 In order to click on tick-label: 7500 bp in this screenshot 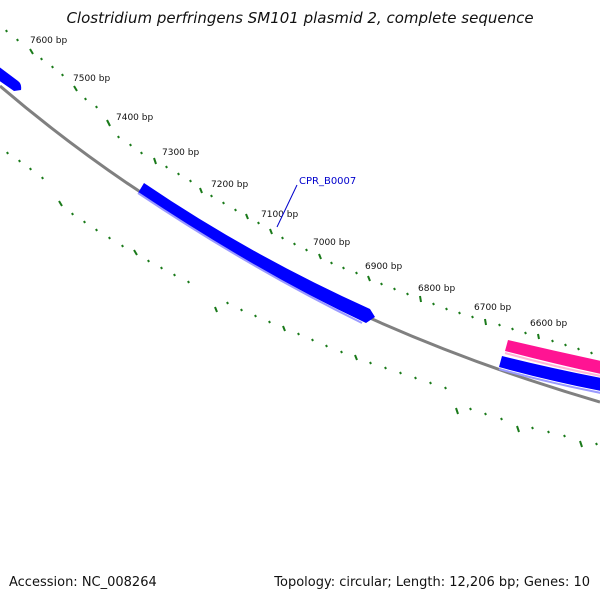, I will do `click(91, 79)`.